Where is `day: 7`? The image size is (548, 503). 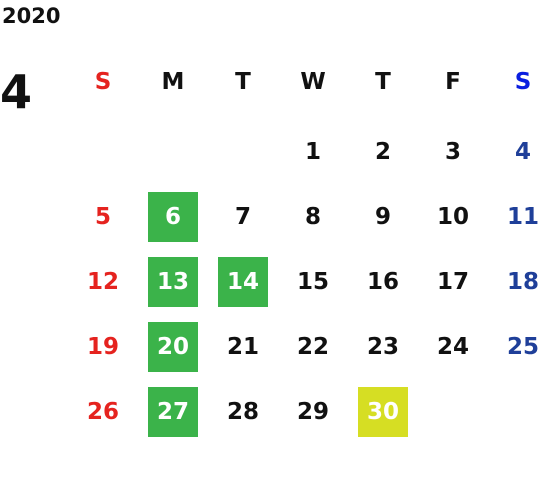 day: 7 is located at coordinates (242, 217).